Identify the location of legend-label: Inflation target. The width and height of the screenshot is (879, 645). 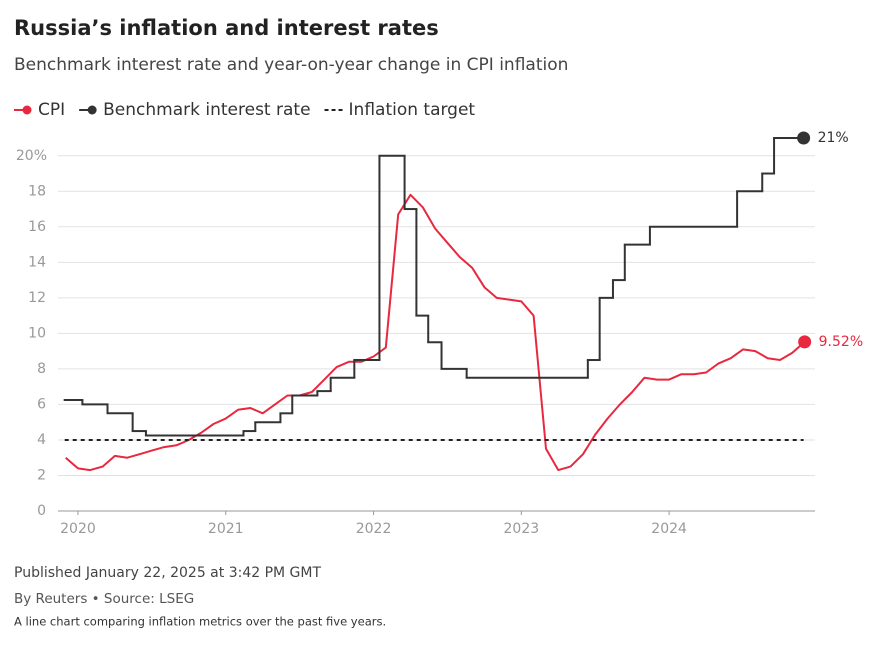
(412, 110).